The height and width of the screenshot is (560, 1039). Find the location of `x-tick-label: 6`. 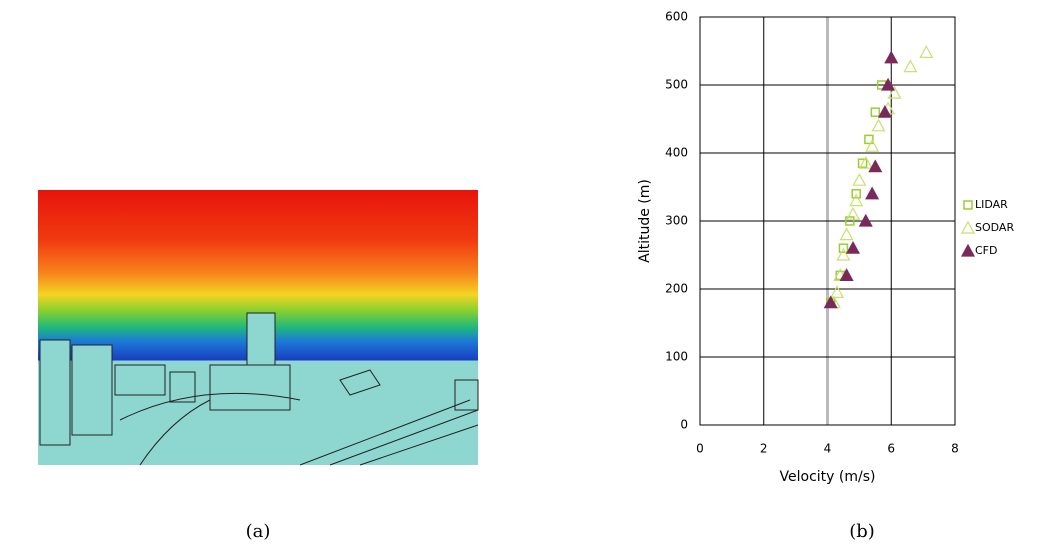

x-tick-label: 6 is located at coordinates (891, 449).